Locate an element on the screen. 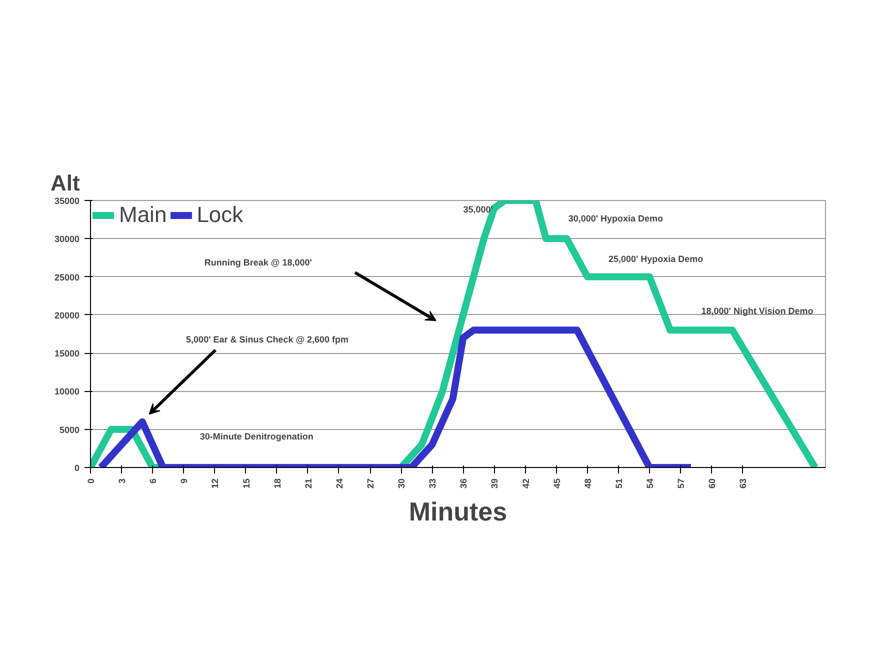 This screenshot has height=664, width=893. x-tick-label: 27 is located at coordinates (371, 483).